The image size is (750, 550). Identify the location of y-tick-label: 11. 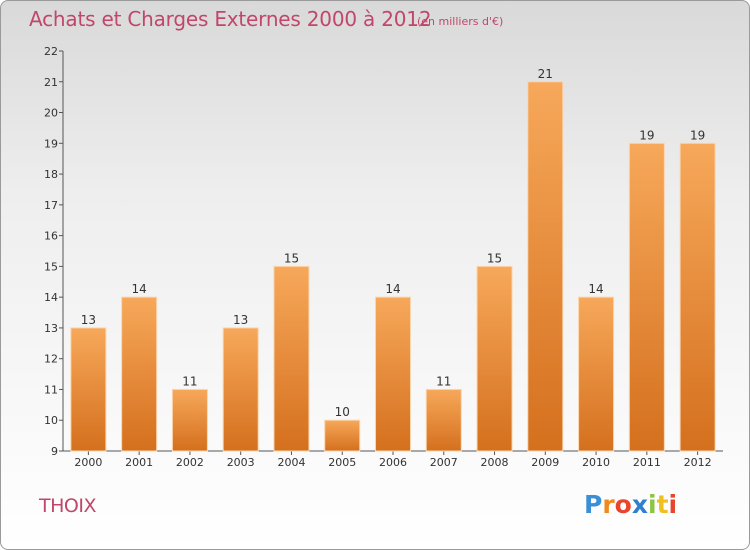
(51, 389).